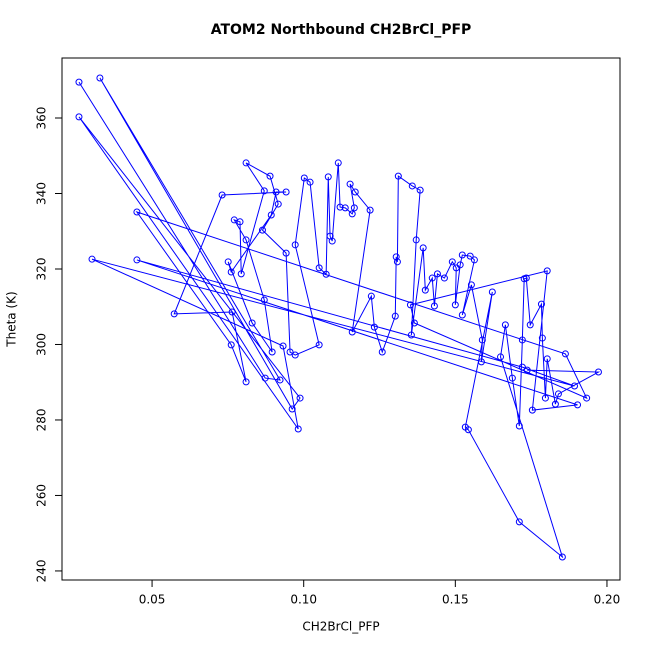 This screenshot has height=650, width=650. Describe the element at coordinates (12, 319) in the screenshot. I see `y-axis-label: Theta (K)` at that location.